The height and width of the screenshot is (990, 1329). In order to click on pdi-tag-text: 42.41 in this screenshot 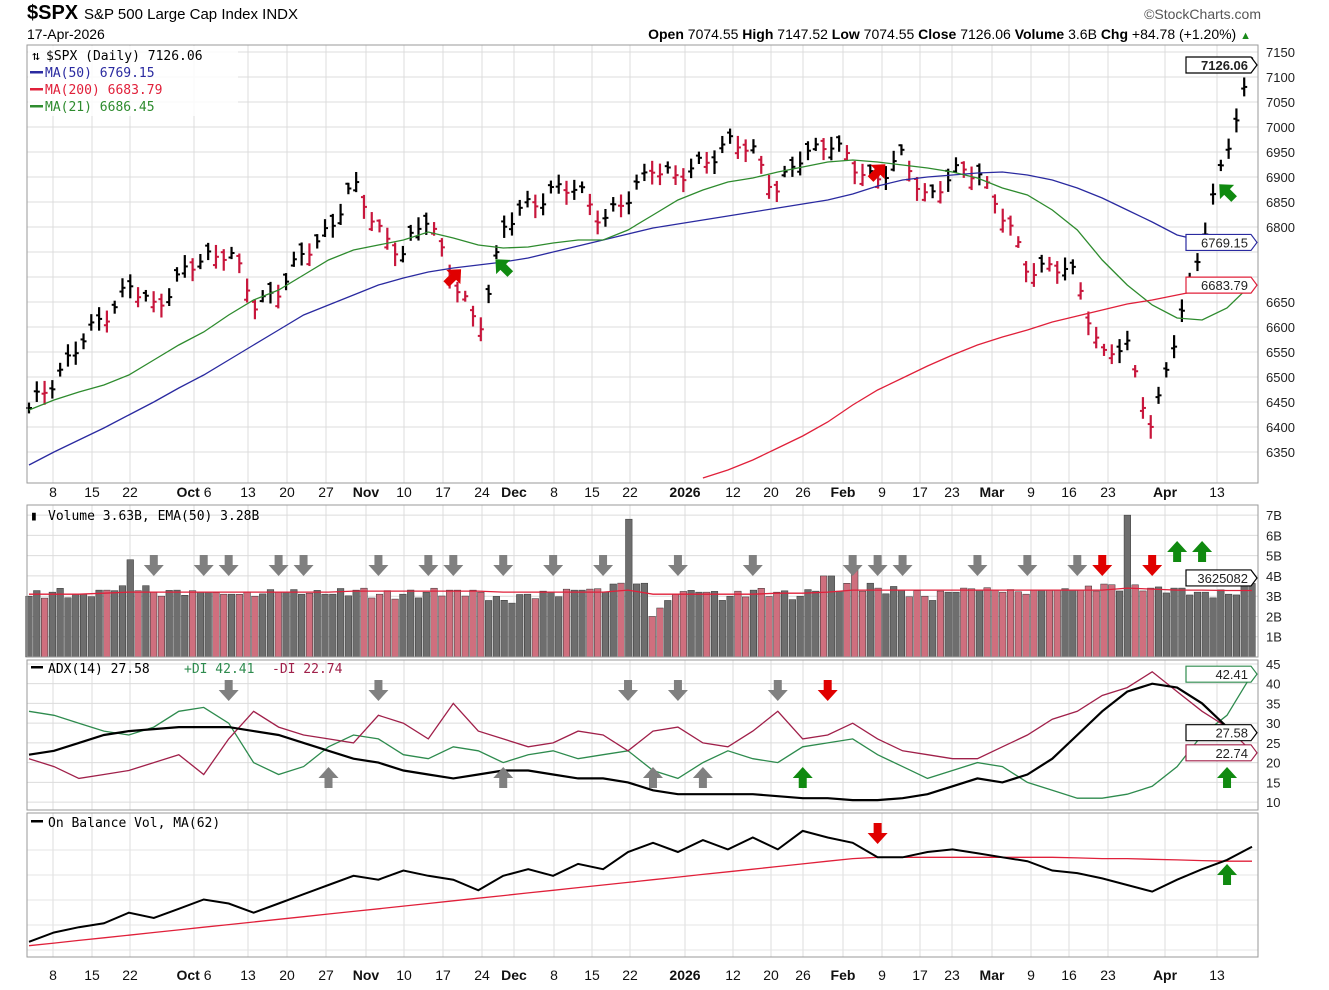, I will do `click(1231, 674)`.